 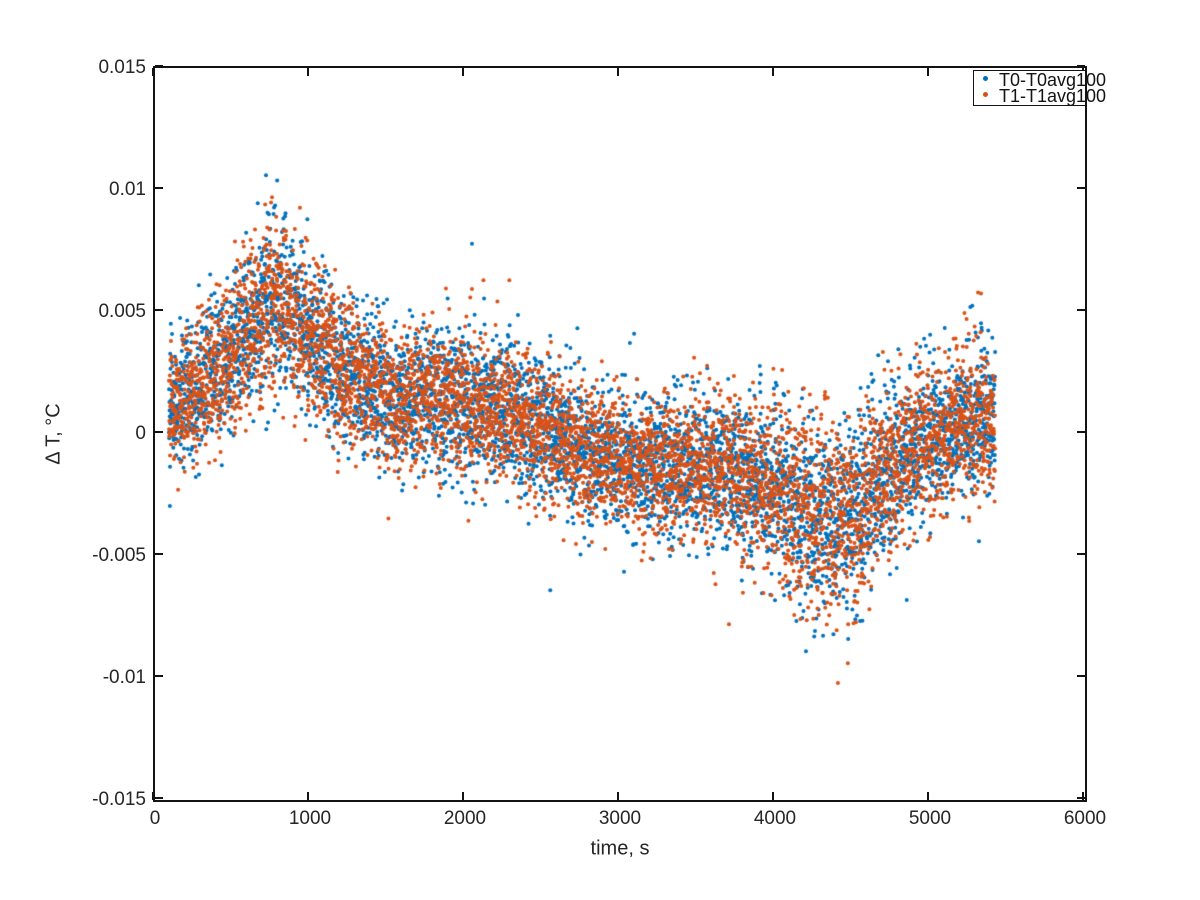 I want to click on y-tick-label: 0.015, so click(x=122, y=67).